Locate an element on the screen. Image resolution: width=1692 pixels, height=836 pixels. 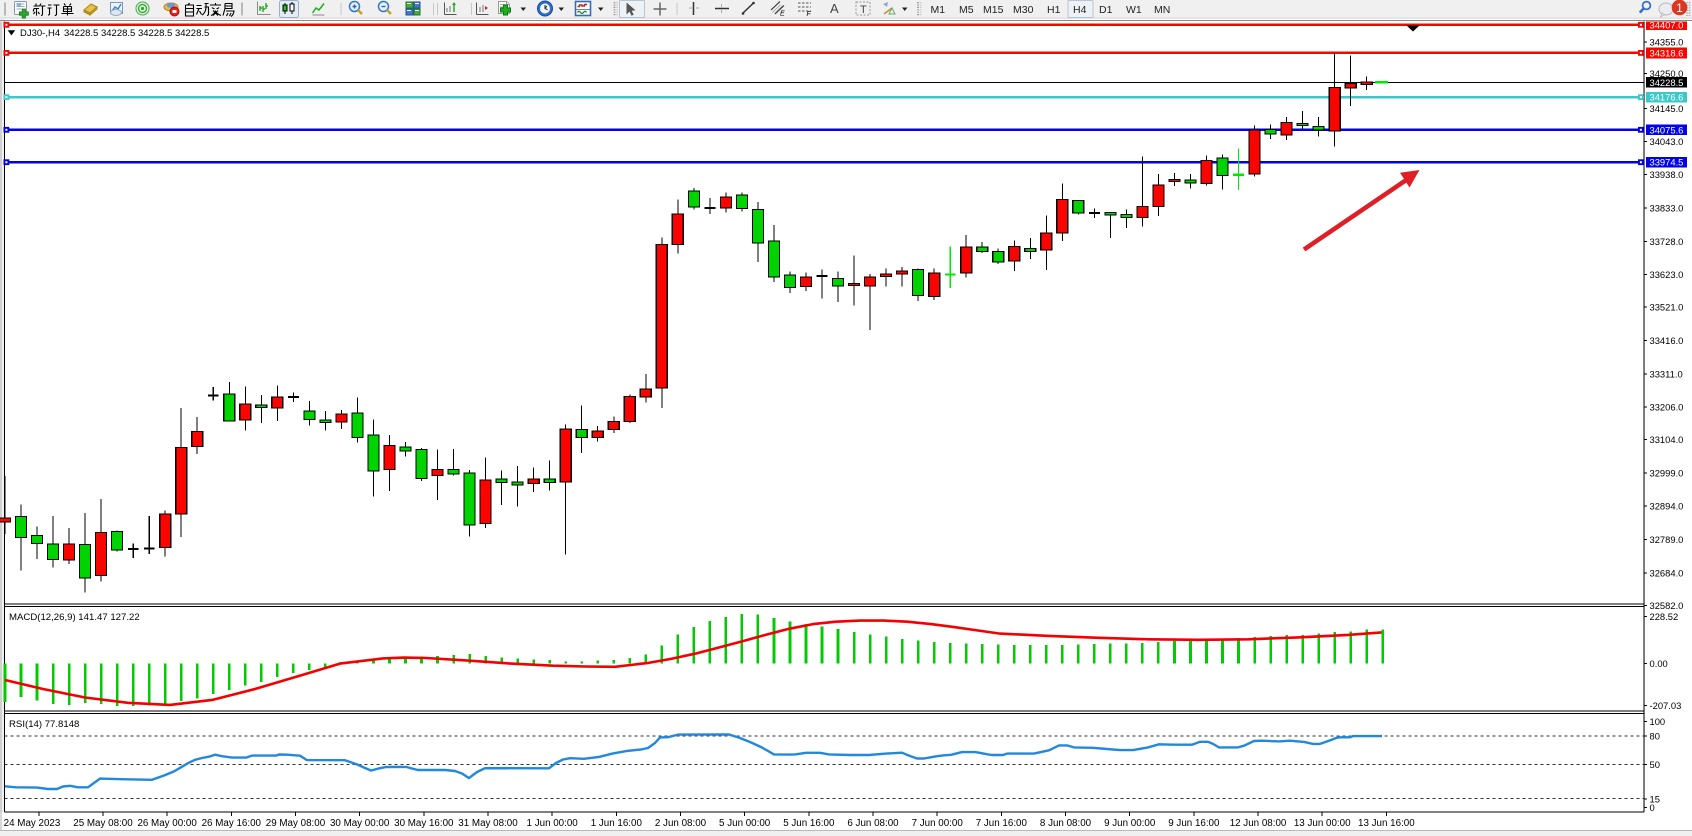
svg-text: 33416.0 is located at coordinates (1667, 340).